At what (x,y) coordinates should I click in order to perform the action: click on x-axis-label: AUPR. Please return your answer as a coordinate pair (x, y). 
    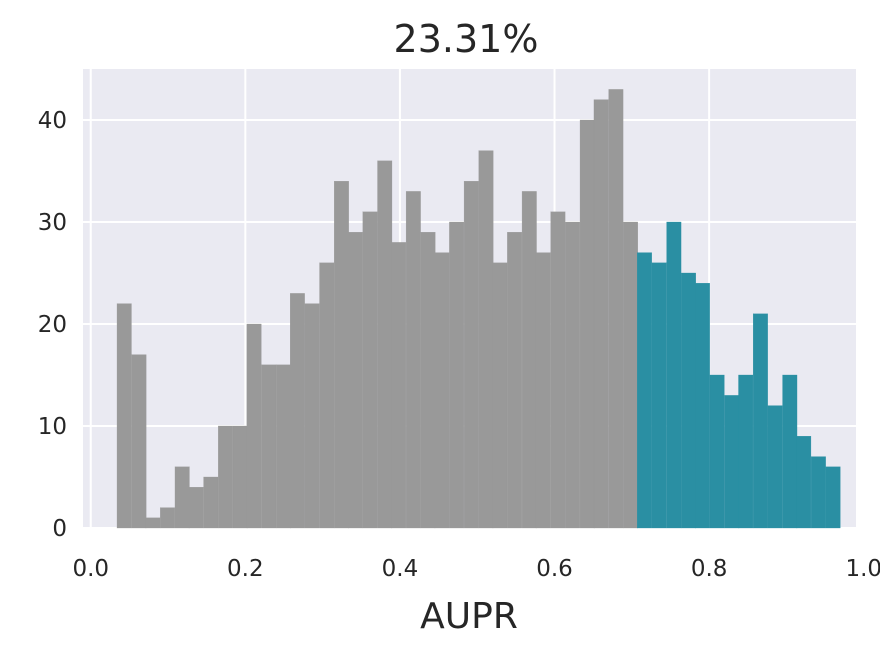
    Looking at the image, I should click on (469, 616).